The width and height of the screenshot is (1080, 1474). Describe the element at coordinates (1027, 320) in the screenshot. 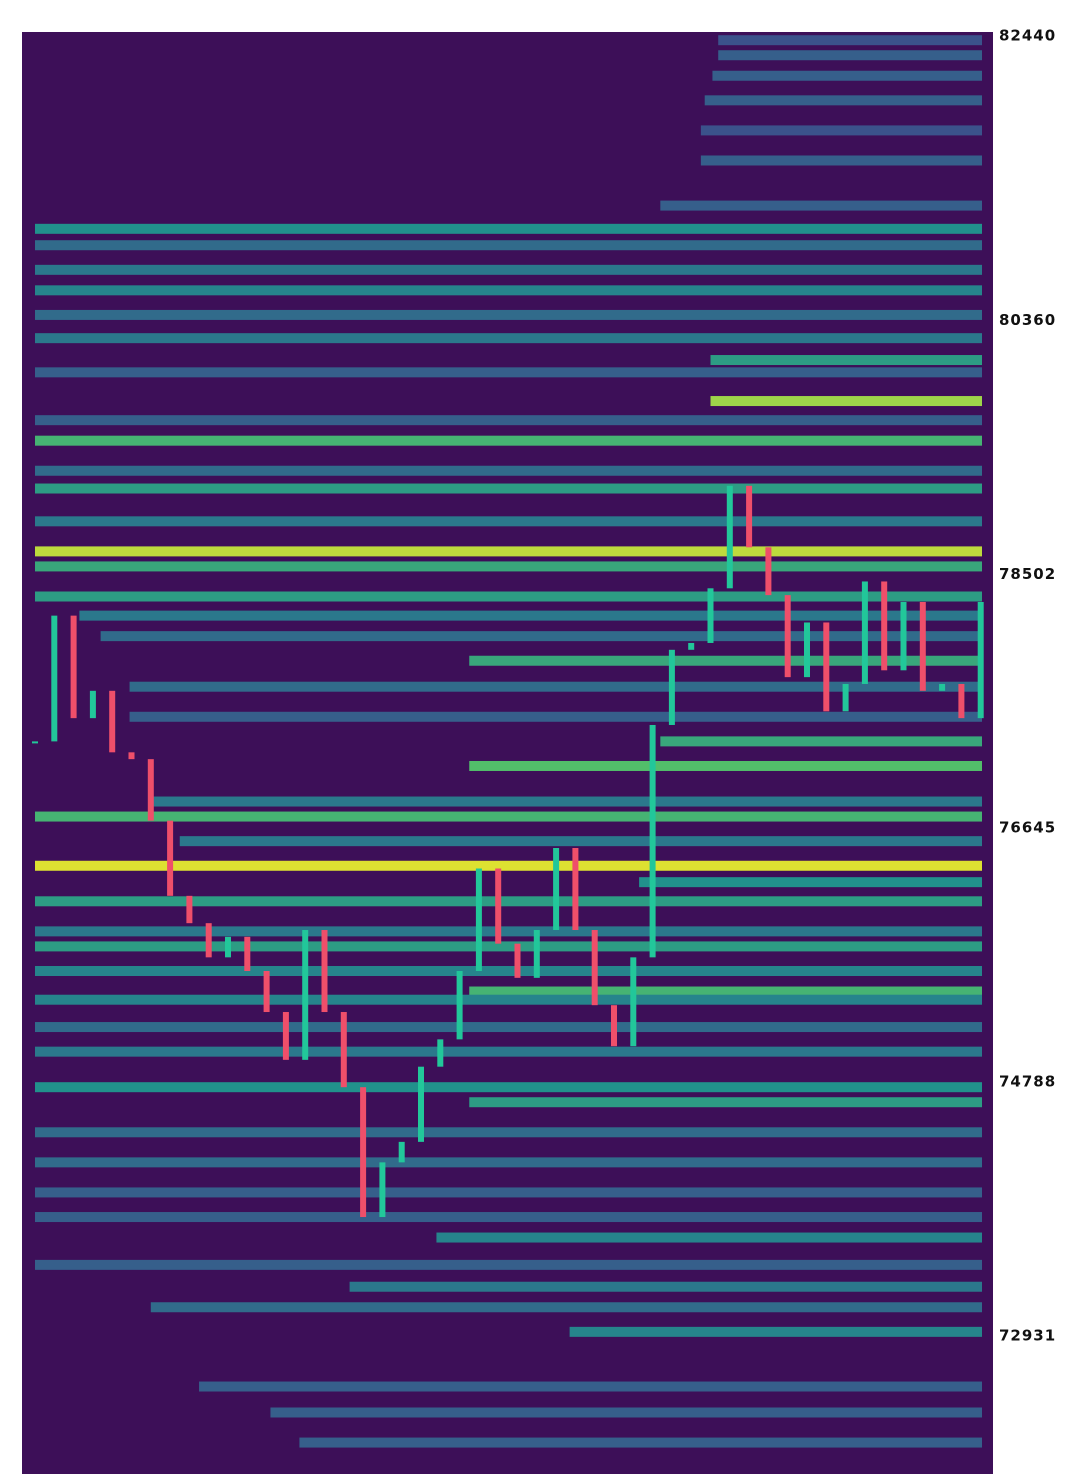

I see `y-tick-label: 80360` at that location.